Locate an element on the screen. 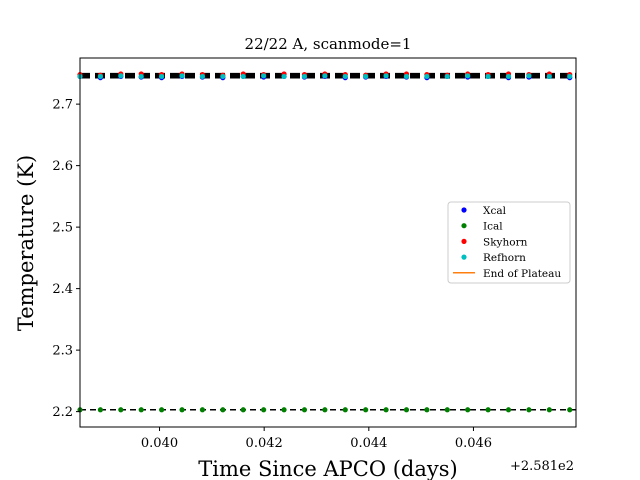  y-tick-label: 2.4 is located at coordinates (62, 289).